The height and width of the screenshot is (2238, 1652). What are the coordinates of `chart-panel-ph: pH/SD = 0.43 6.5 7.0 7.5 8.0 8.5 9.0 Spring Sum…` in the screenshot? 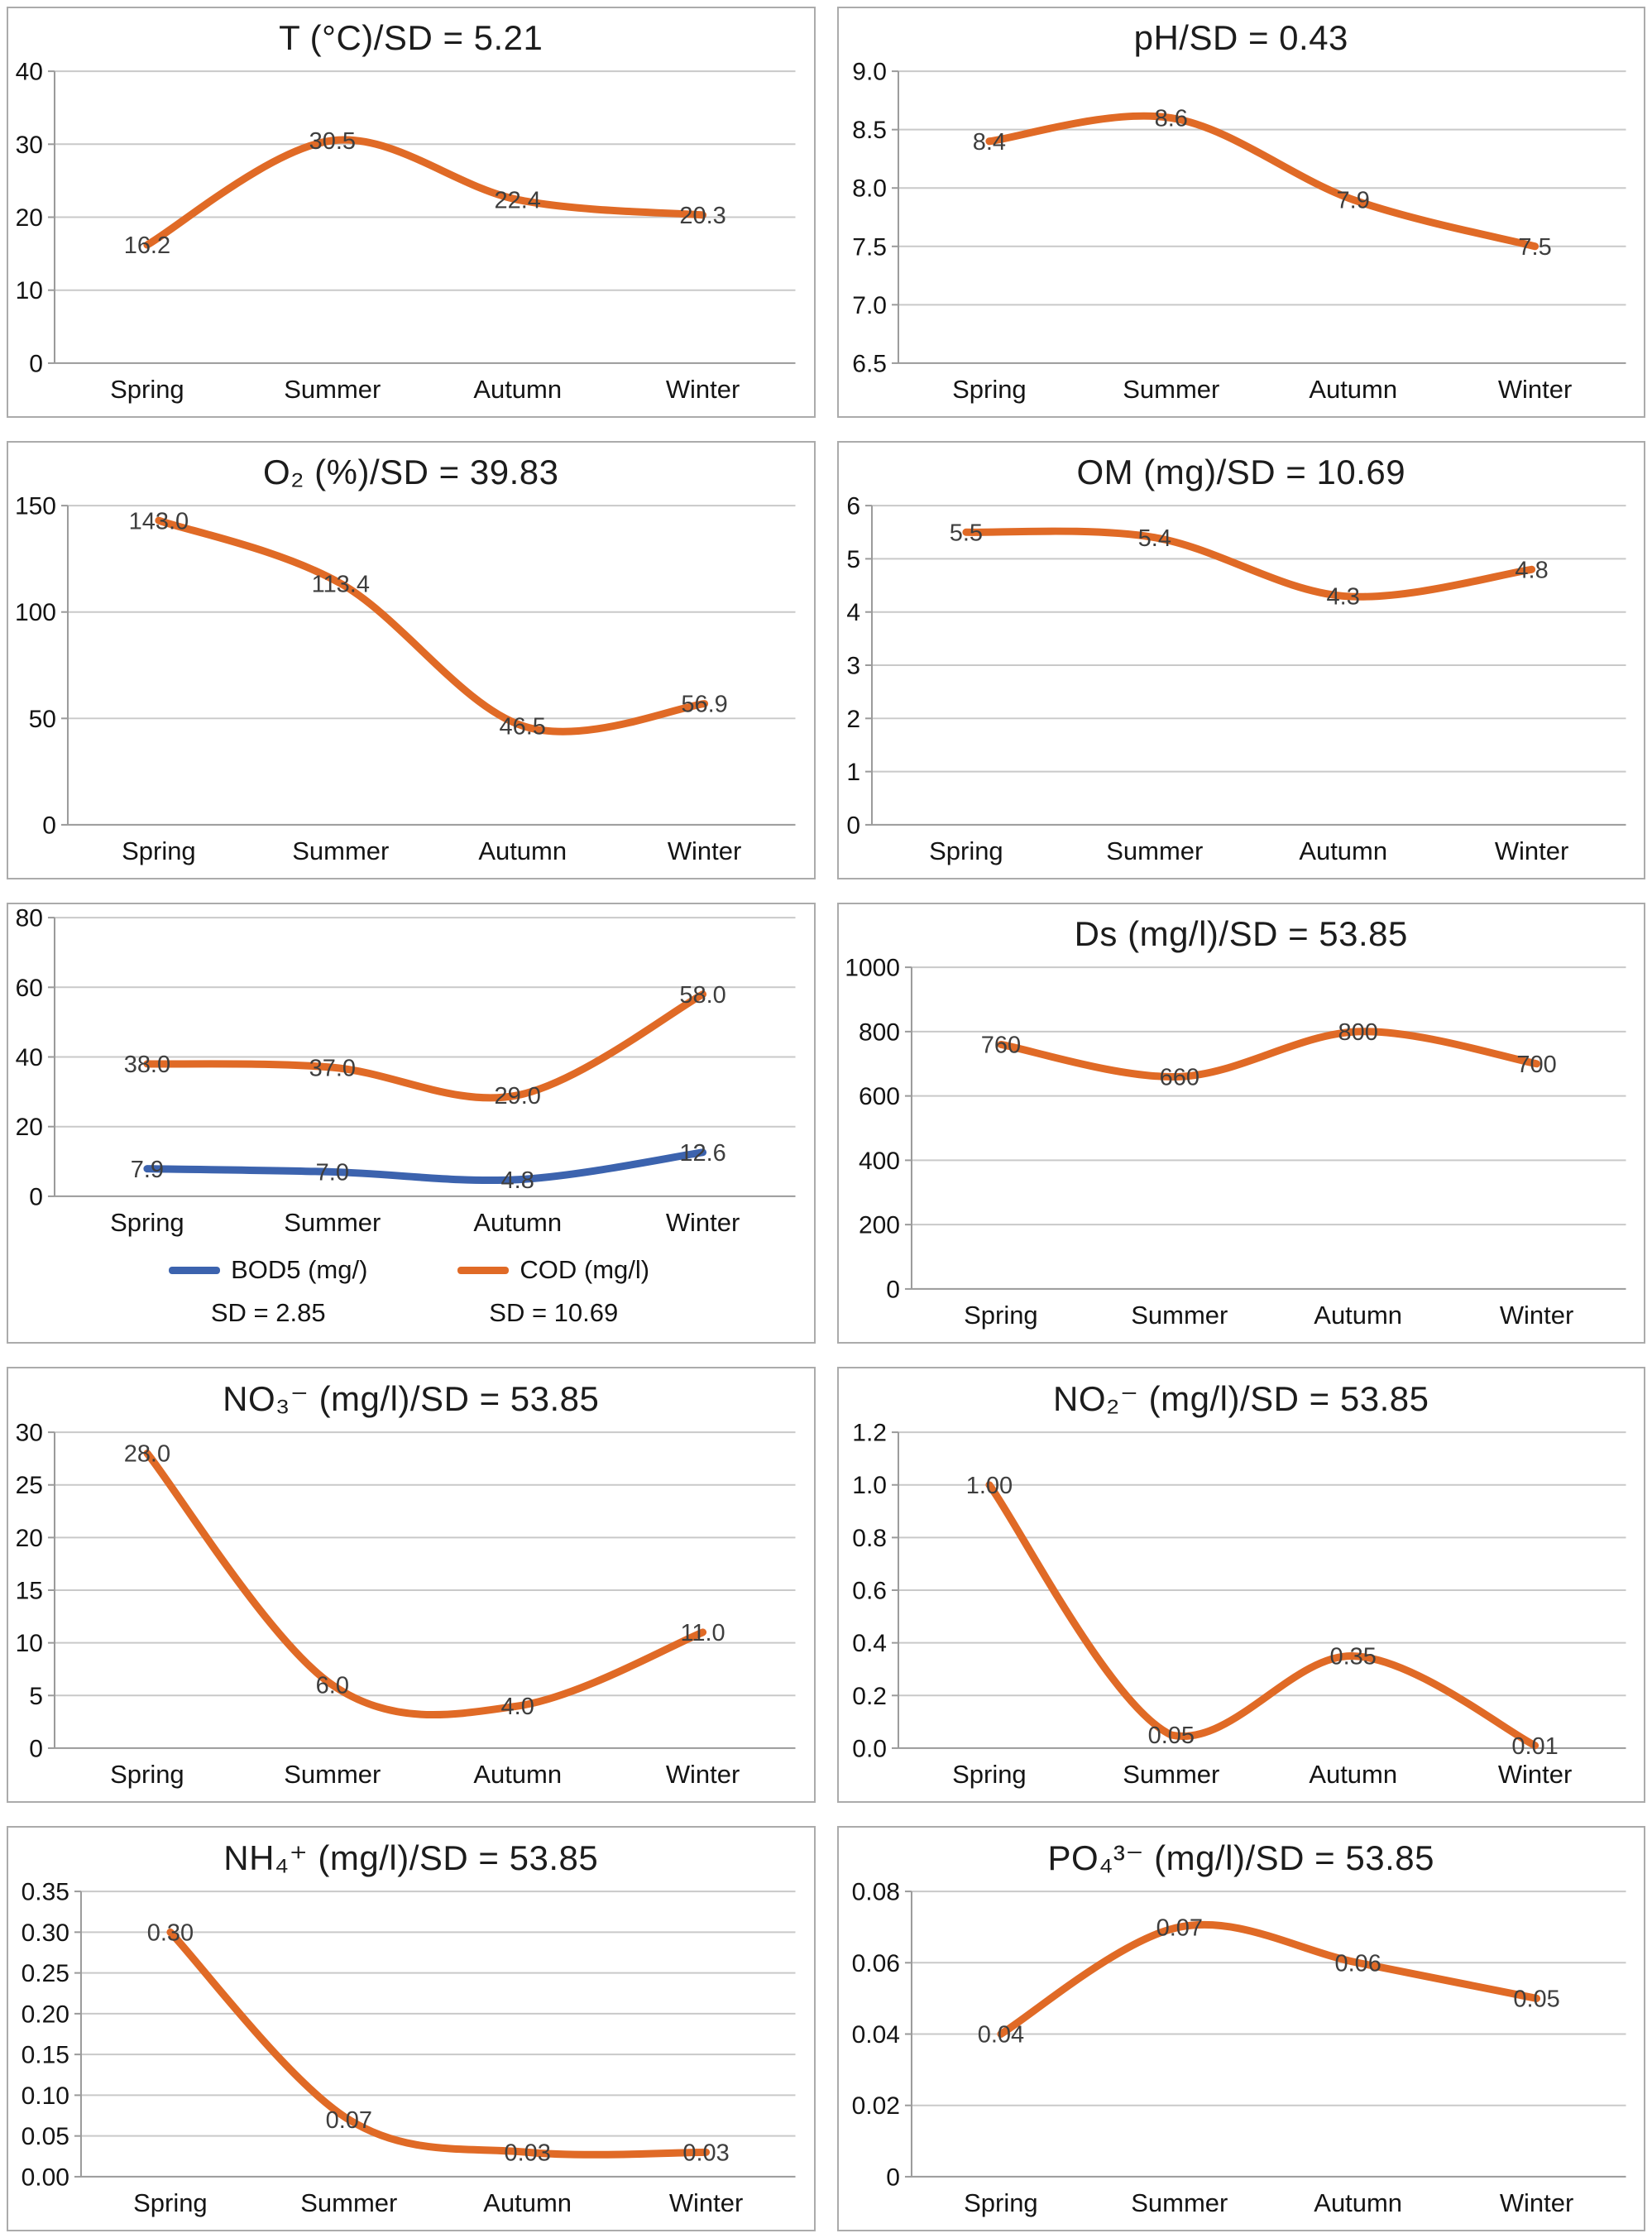 It's located at (1240, 212).